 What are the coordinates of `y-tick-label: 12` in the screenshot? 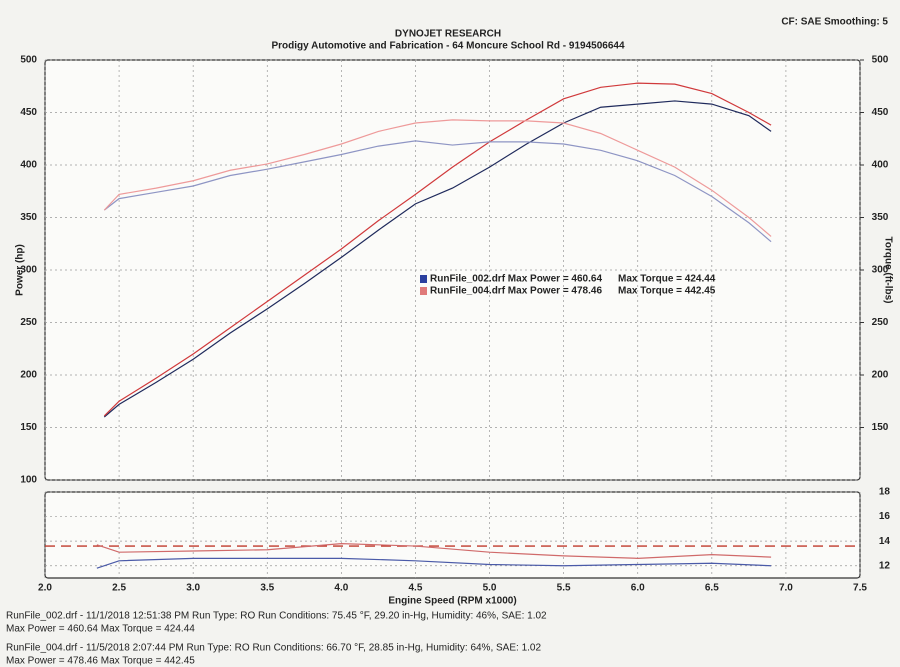 It's located at (885, 565).